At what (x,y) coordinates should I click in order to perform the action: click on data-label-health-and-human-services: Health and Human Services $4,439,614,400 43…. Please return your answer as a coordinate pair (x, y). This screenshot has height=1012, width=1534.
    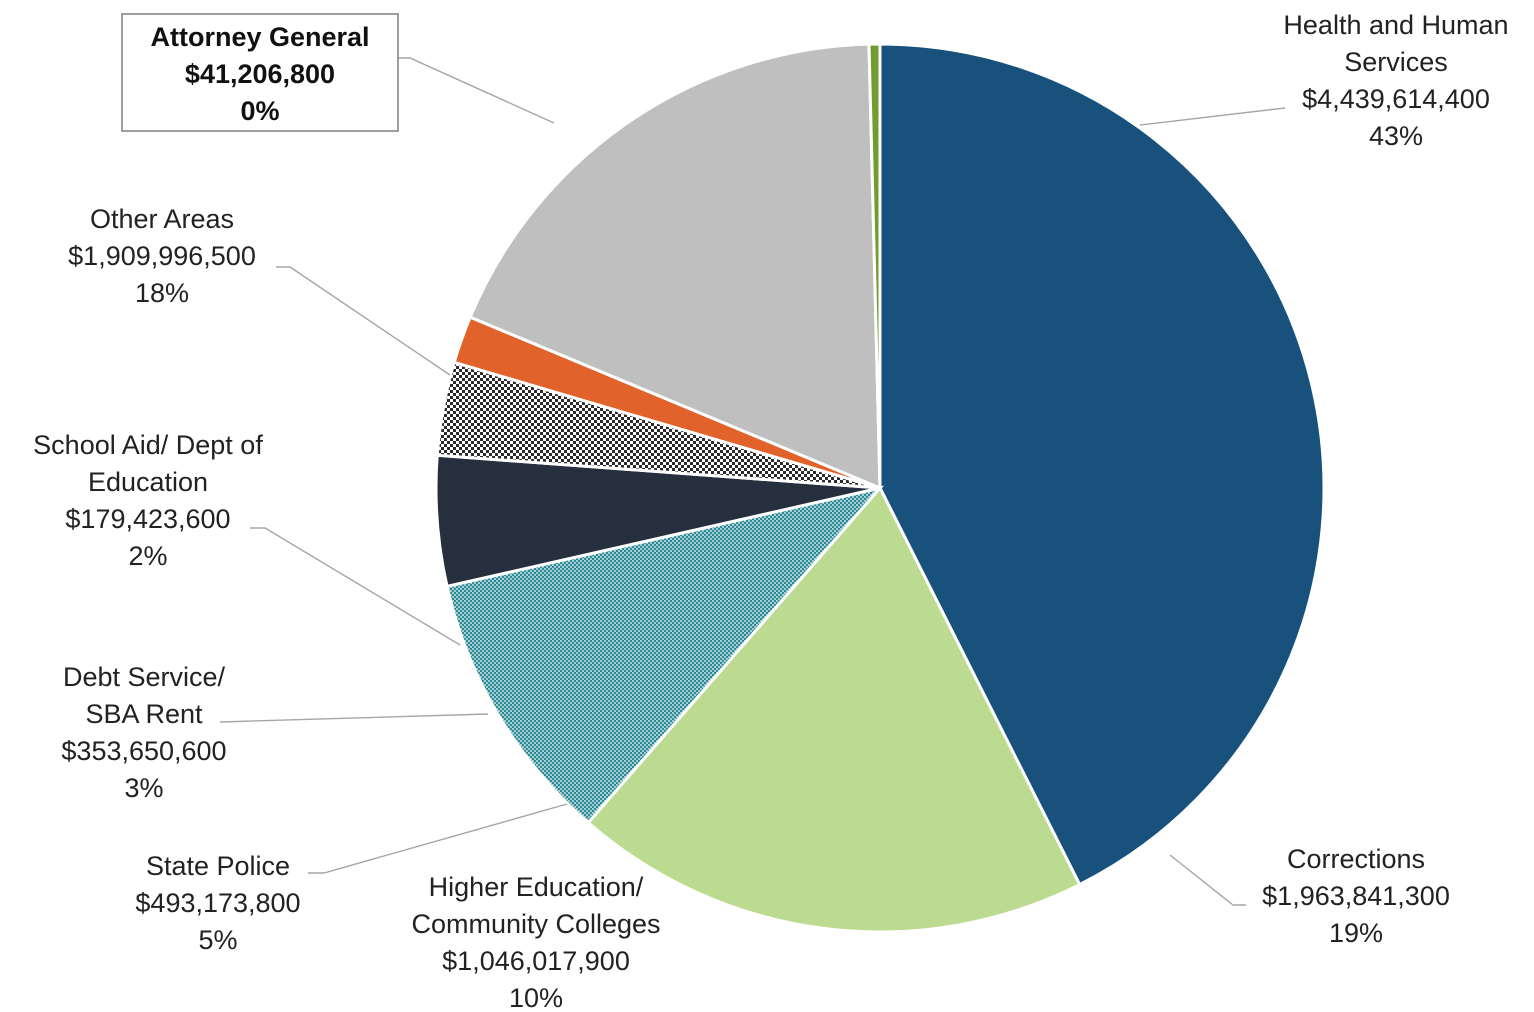
    Looking at the image, I should click on (1395, 80).